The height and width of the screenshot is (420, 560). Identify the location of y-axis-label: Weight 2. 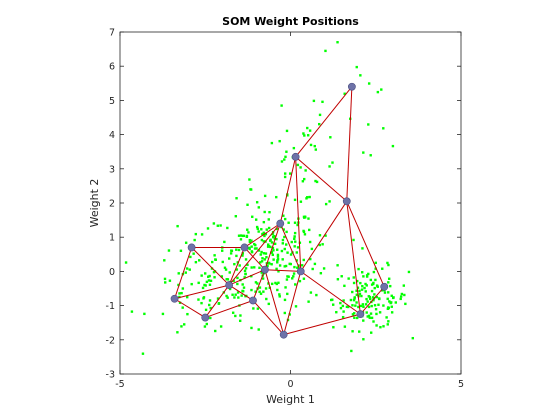
(94, 203).